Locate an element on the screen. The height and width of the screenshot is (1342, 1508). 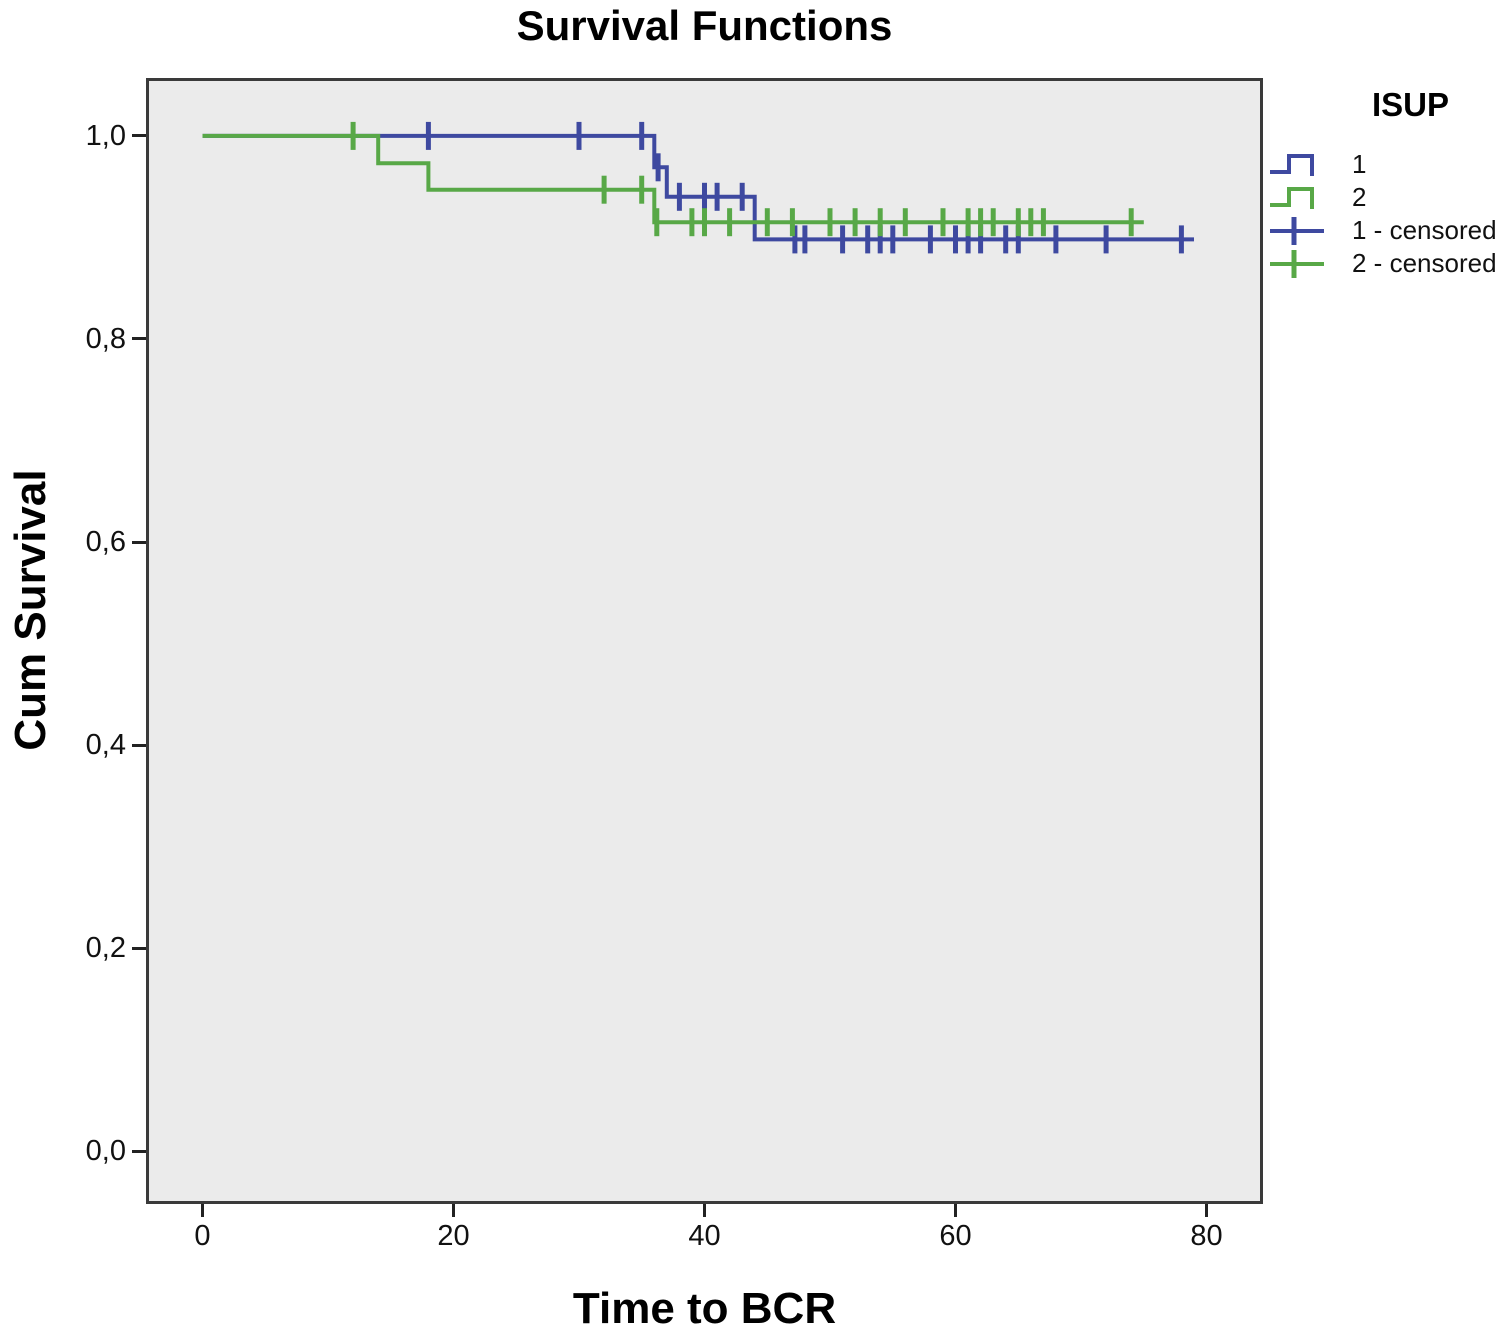
y-axis-label: Cum Survival is located at coordinates (30, 610).